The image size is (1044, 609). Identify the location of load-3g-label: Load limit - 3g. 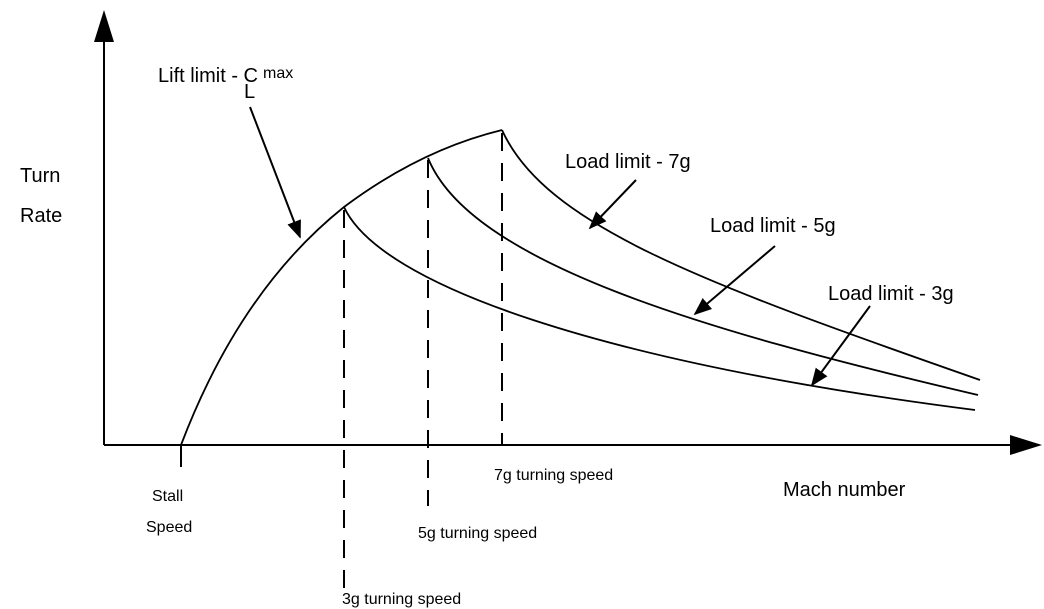
(891, 294).